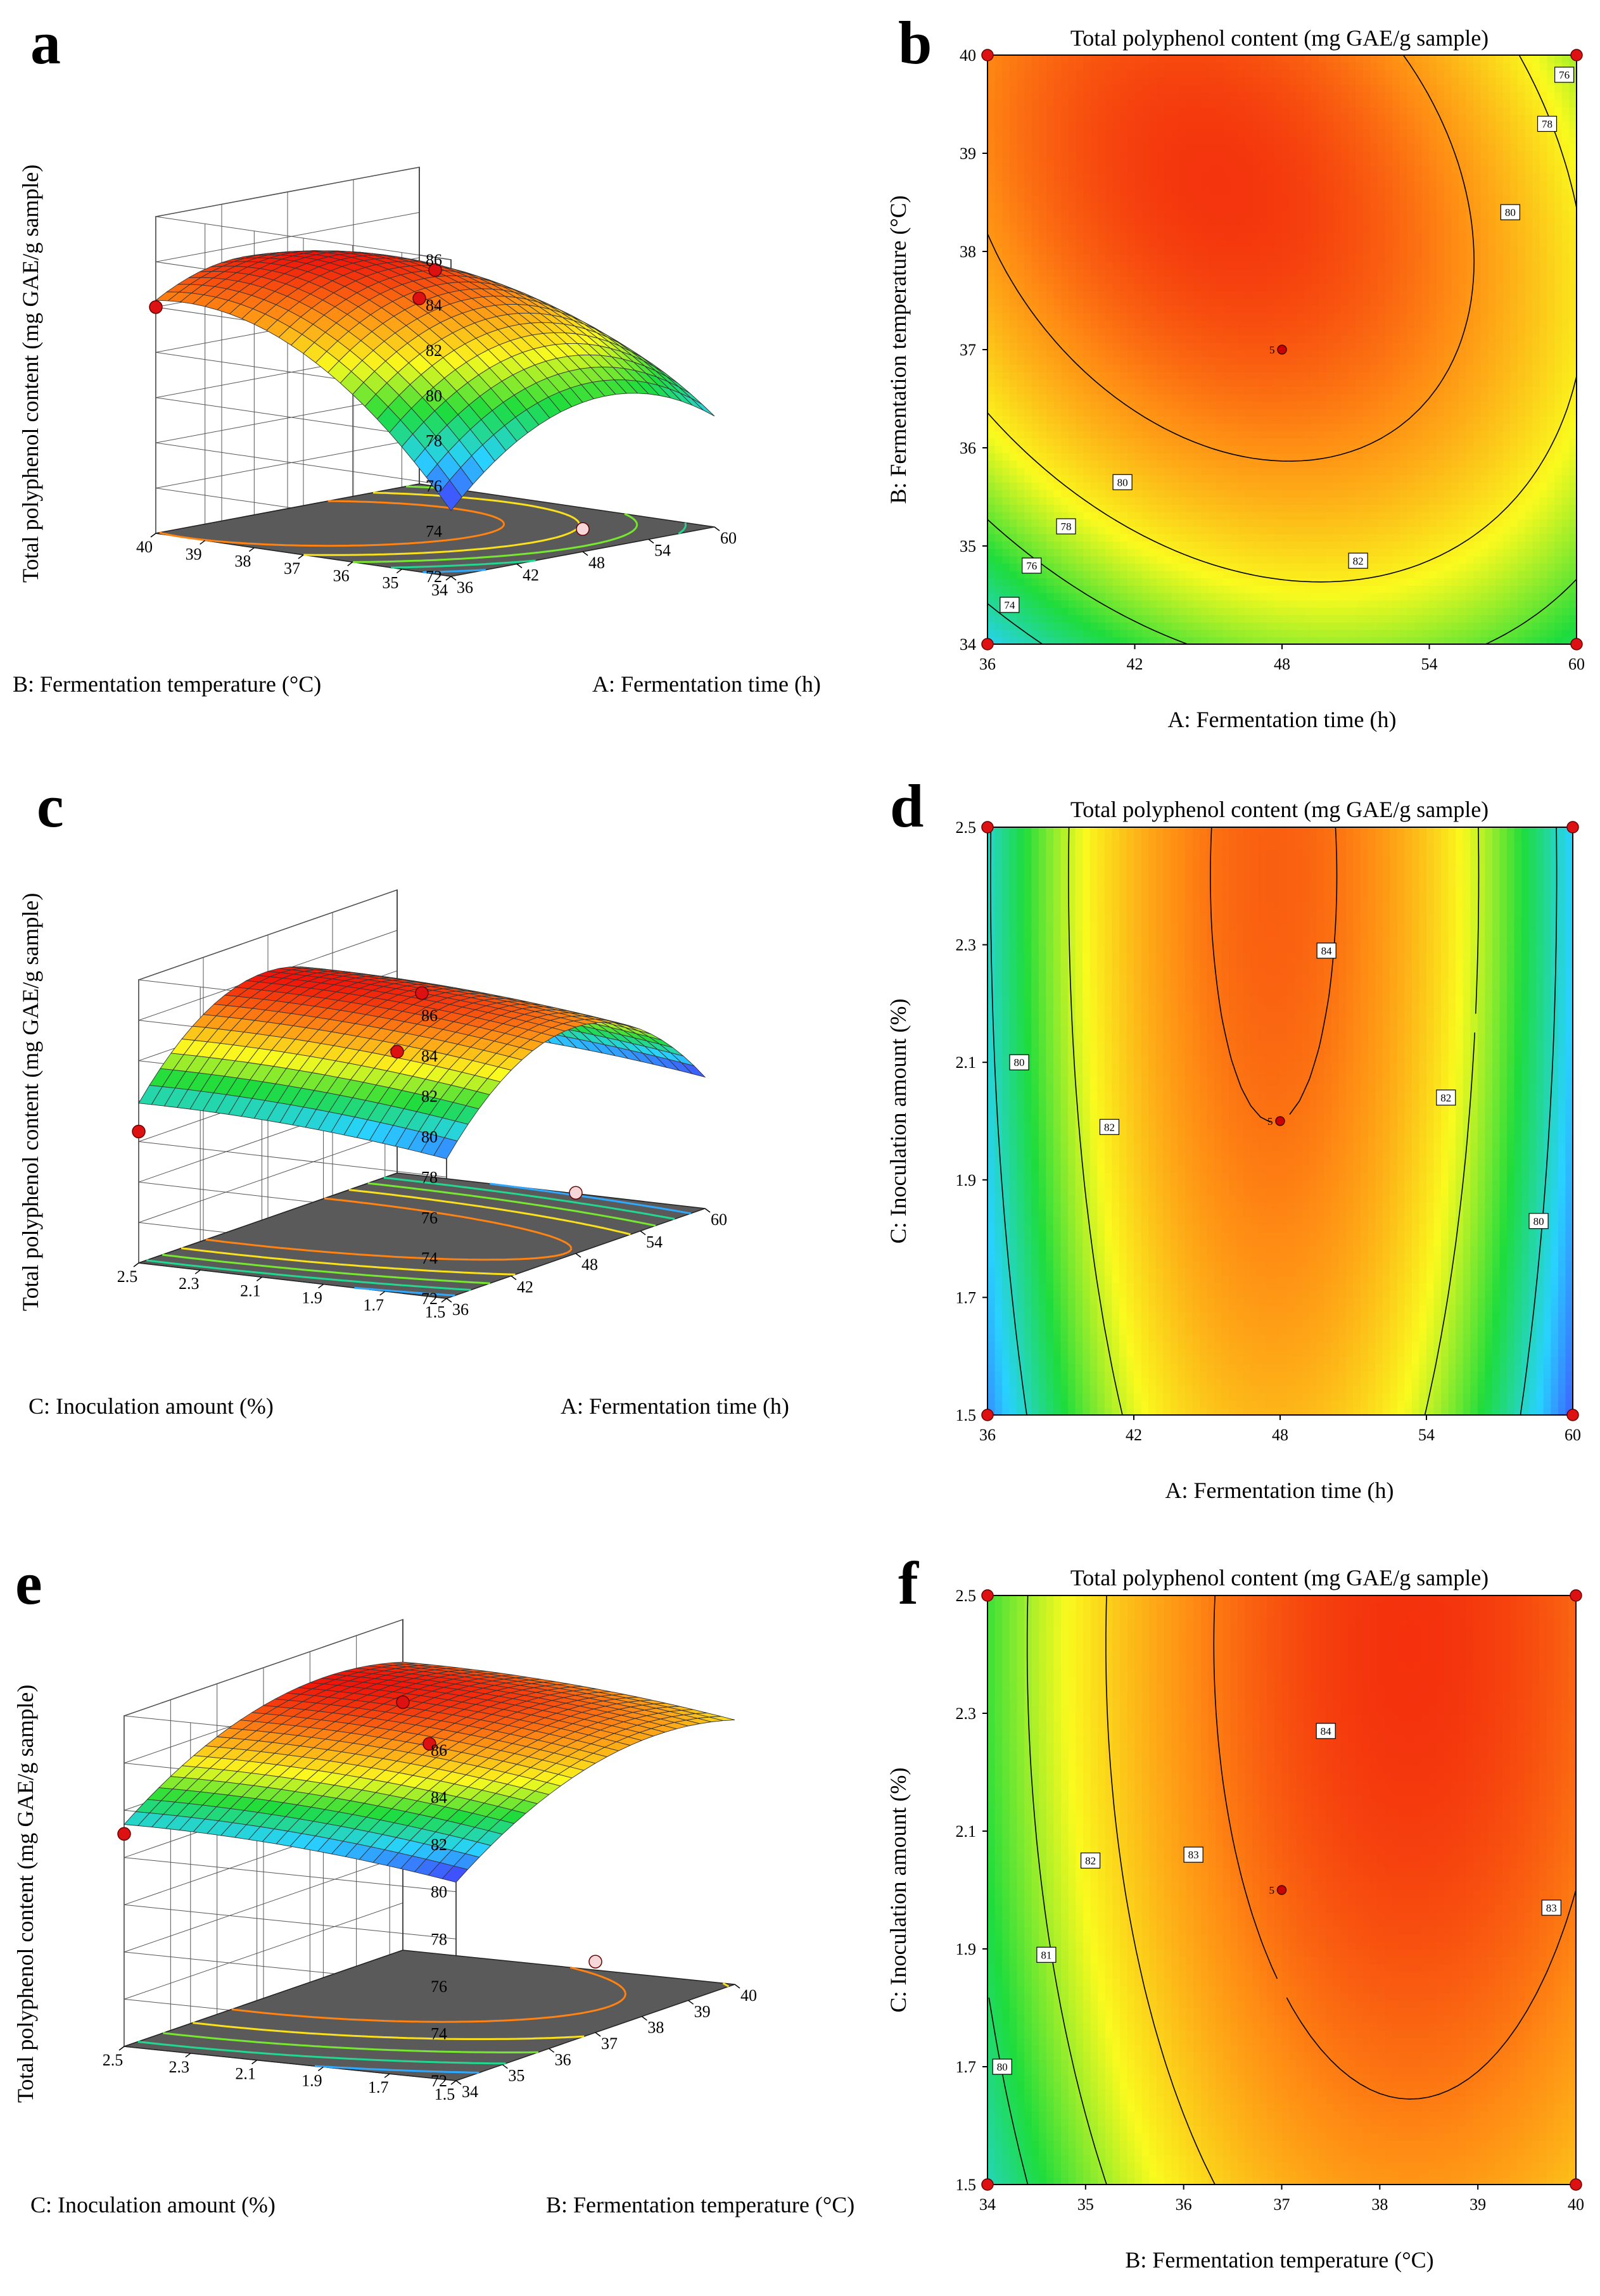 The image size is (1600, 2296). What do you see at coordinates (292, 569) in the screenshot?
I see `y-tick-label: 37` at bounding box center [292, 569].